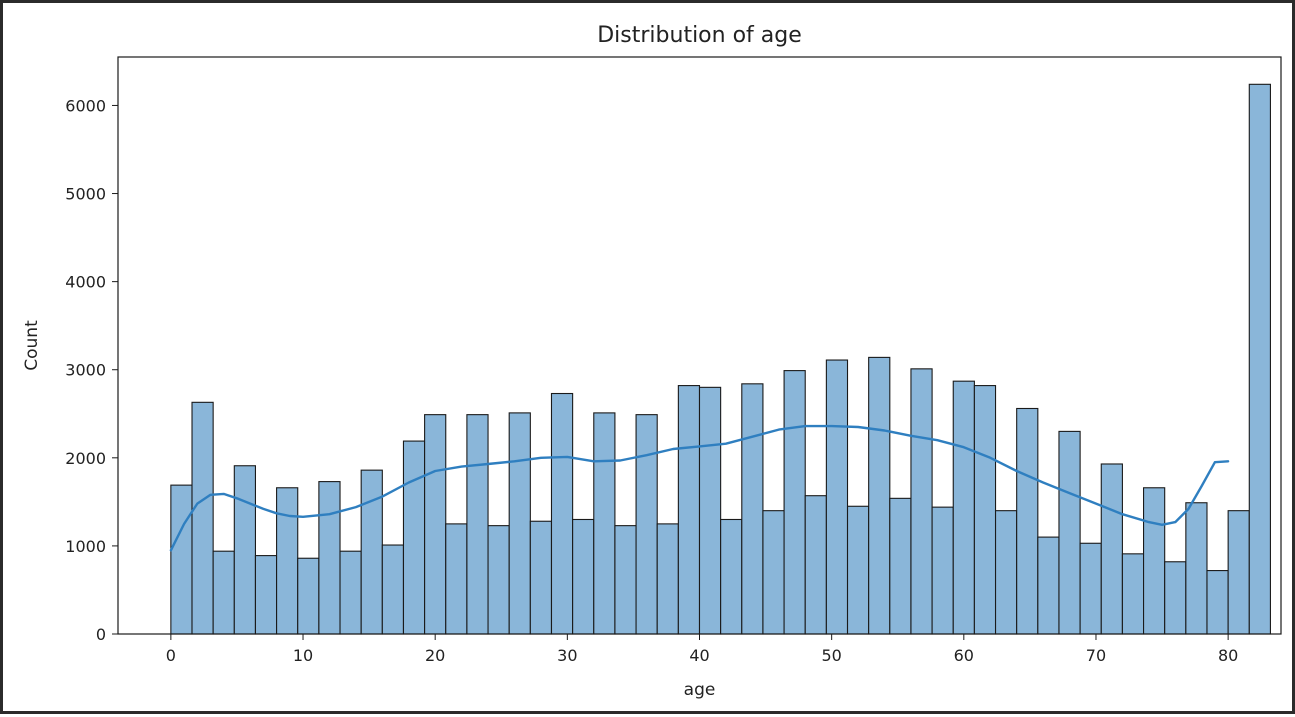 This screenshot has width=1295, height=717. Describe the element at coordinates (85, 194) in the screenshot. I see `y-tick-label: 5000` at that location.